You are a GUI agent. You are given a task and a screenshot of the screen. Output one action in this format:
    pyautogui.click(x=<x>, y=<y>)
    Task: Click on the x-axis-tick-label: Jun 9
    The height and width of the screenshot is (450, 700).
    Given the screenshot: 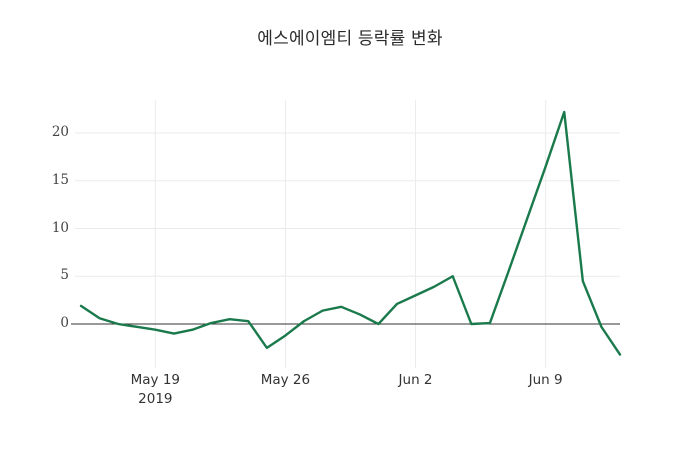 What is the action you would take?
    pyautogui.click(x=546, y=380)
    